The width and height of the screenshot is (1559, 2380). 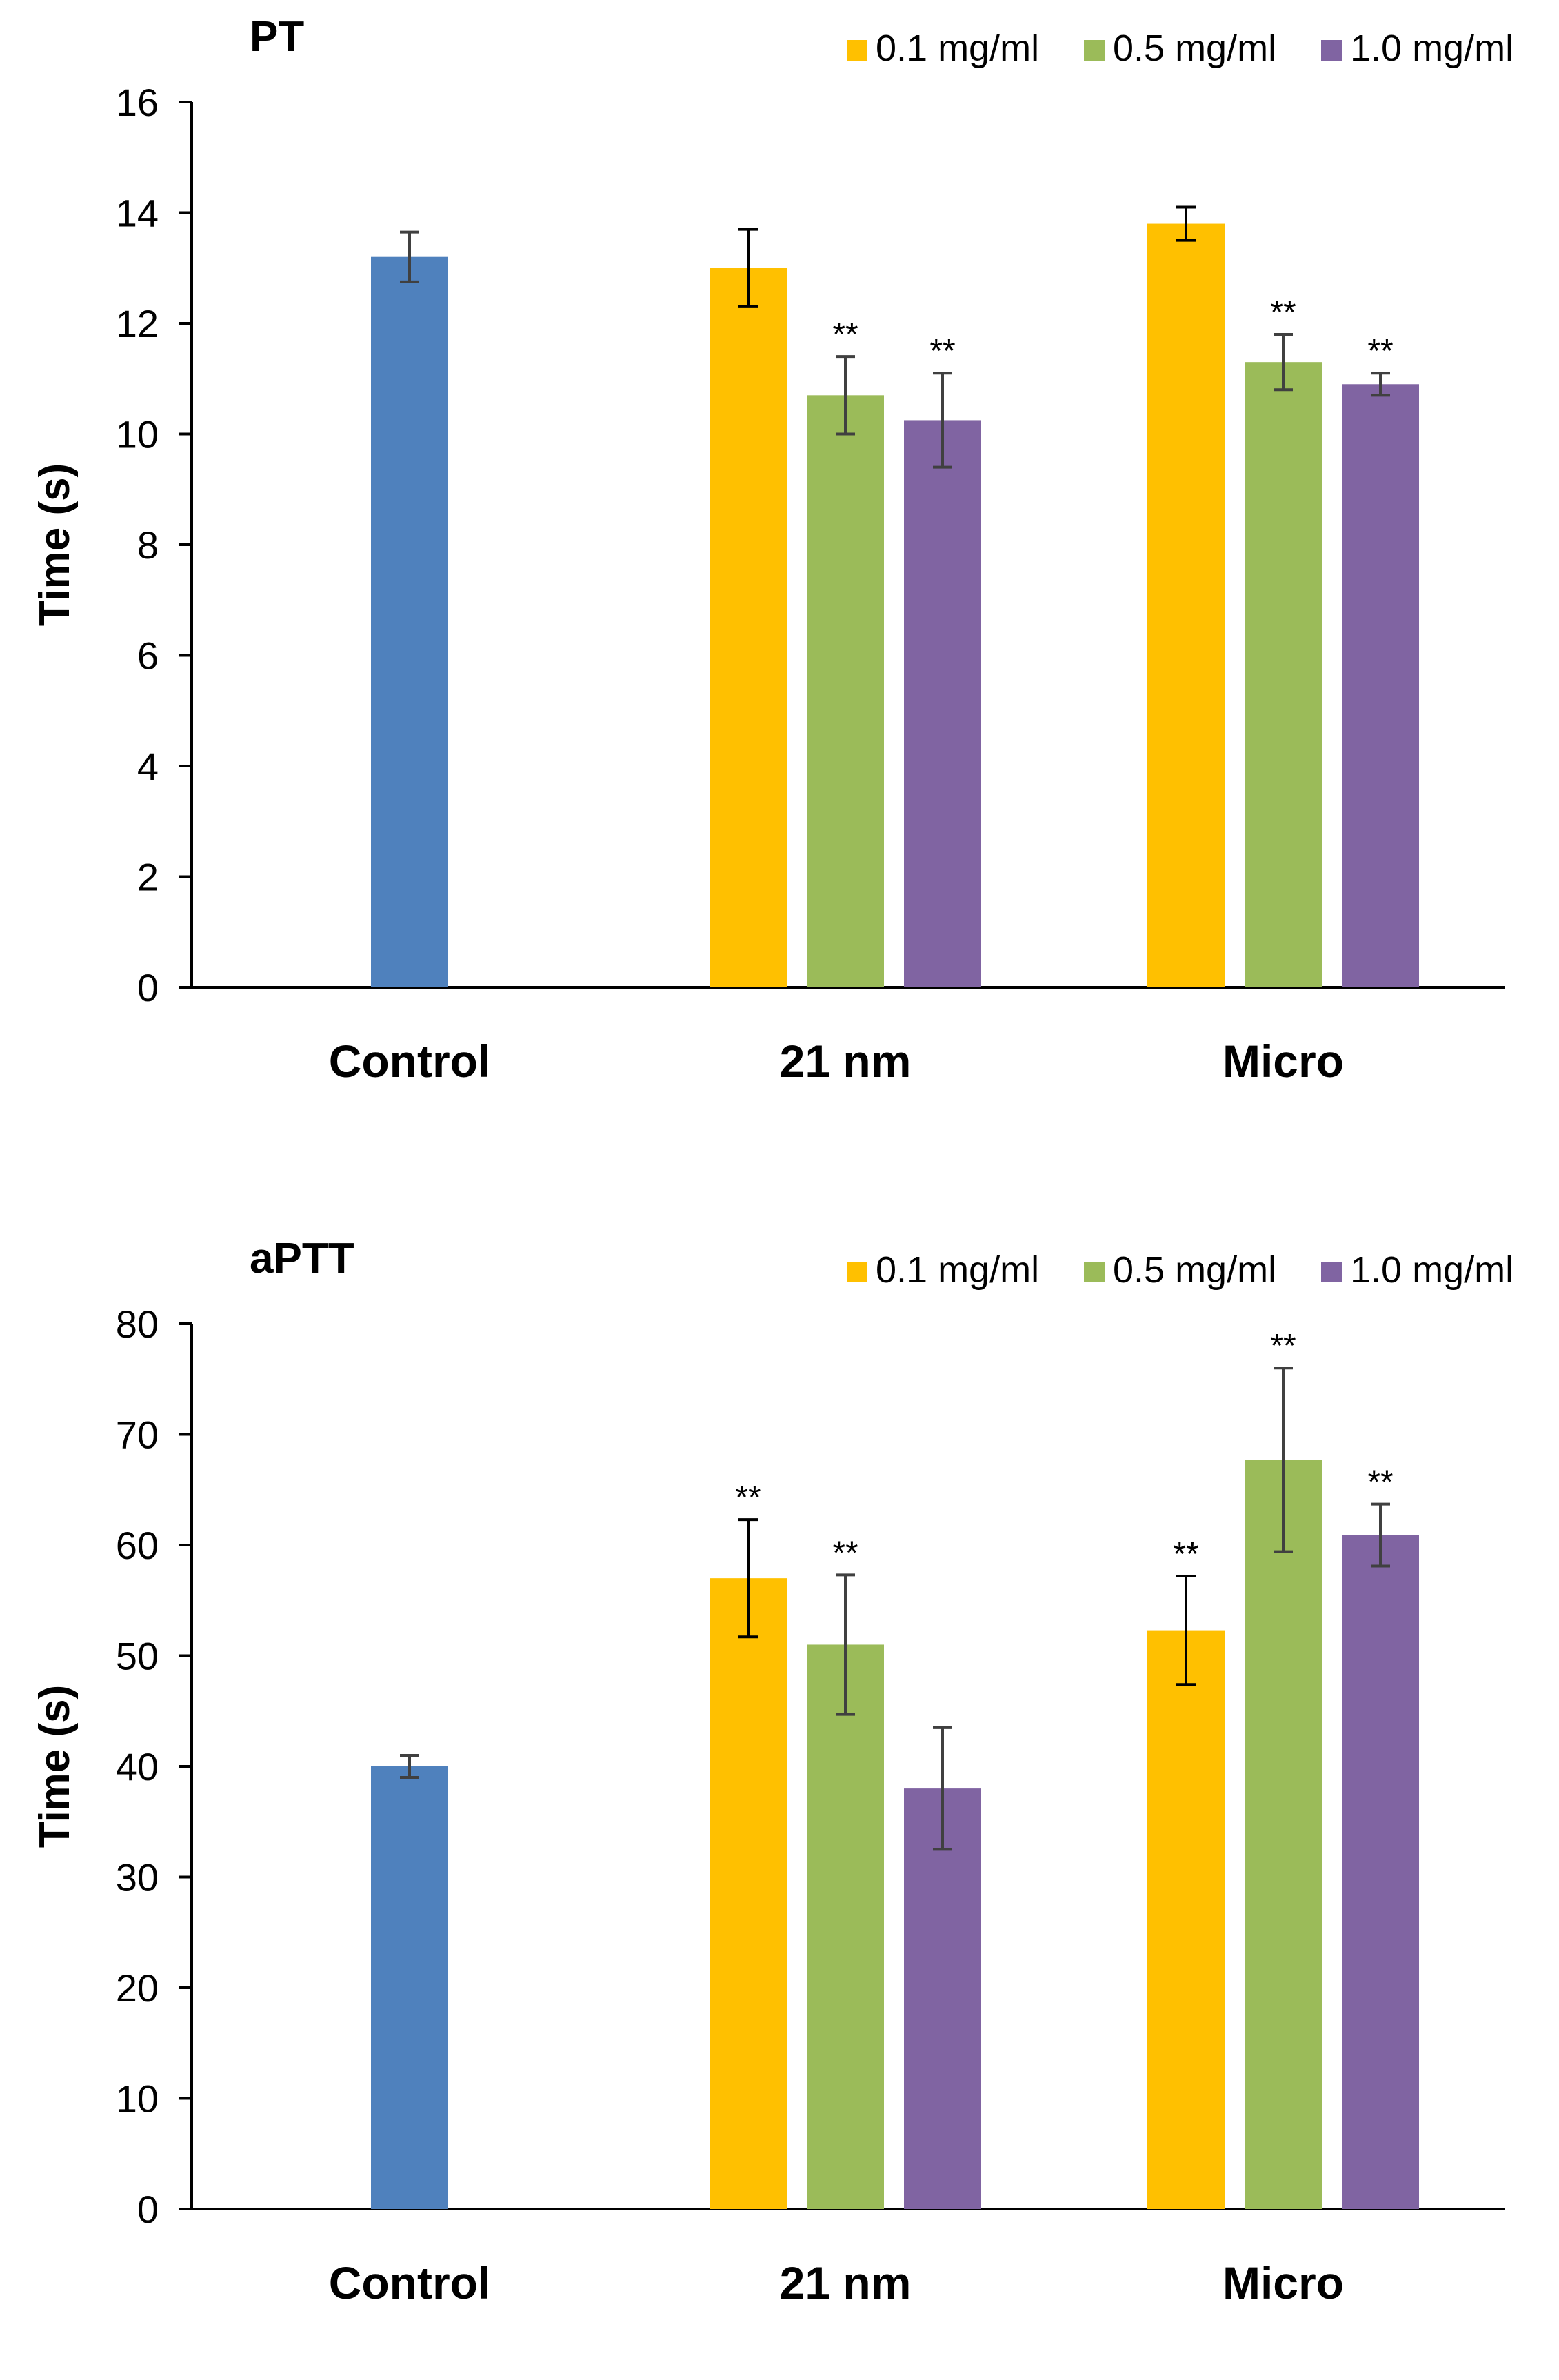 I want to click on pt-x-category-label: Control, so click(x=410, y=1061).